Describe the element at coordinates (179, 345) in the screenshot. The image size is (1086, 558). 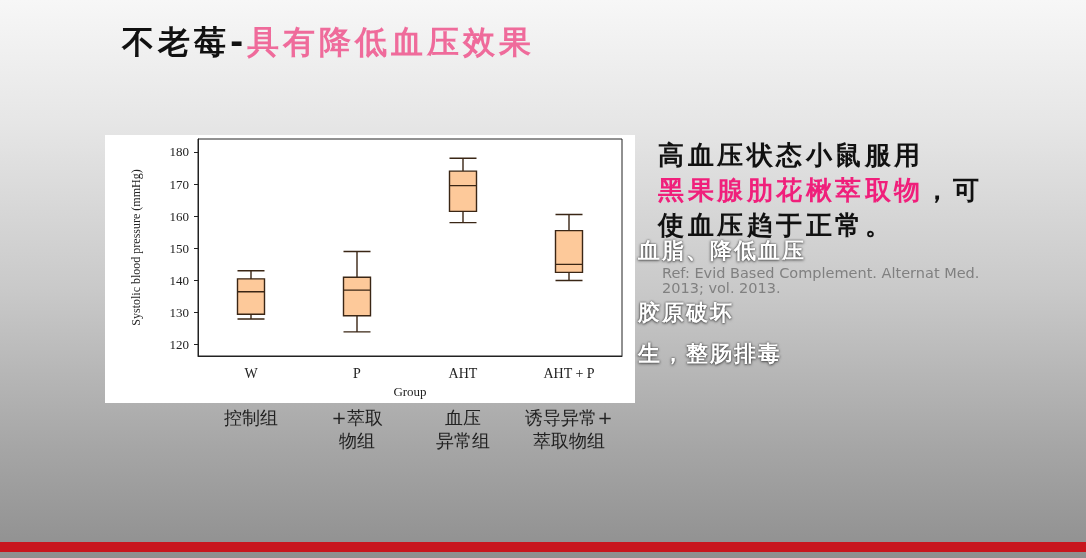
I see `y-tick-label: 120` at that location.